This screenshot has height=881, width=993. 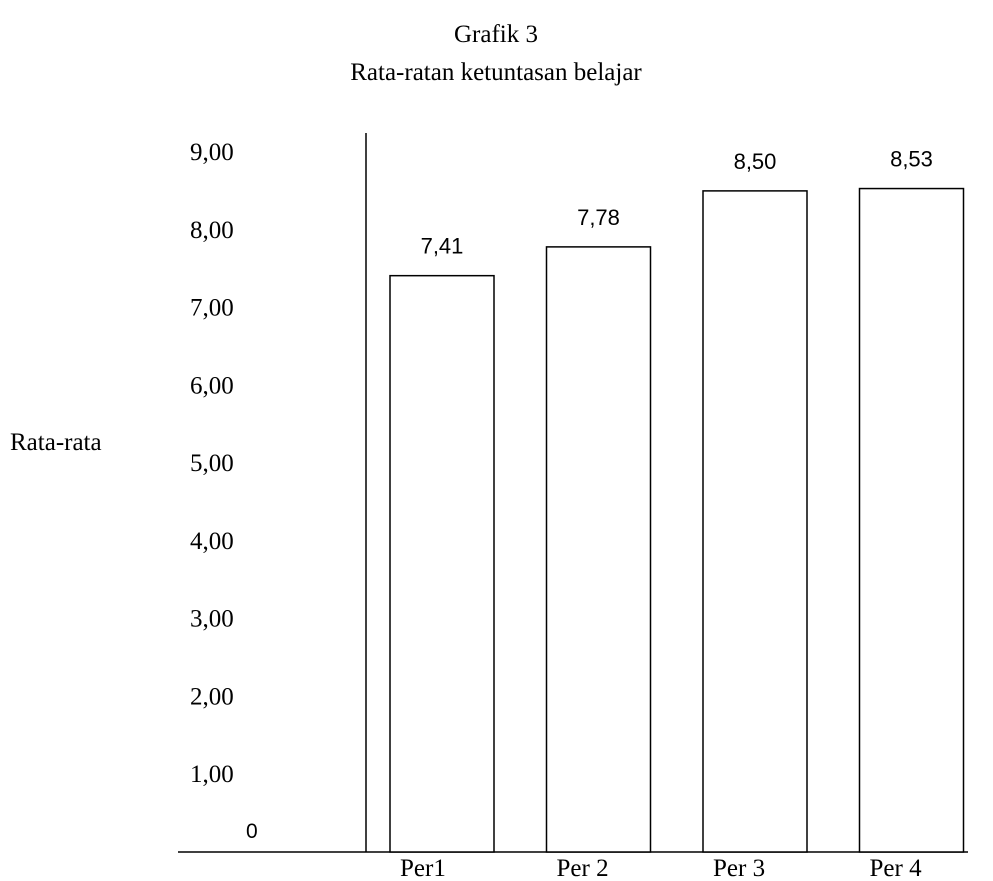 I want to click on value-labels: 7,41 7,78 8,50 8,53, so click(x=677, y=203).